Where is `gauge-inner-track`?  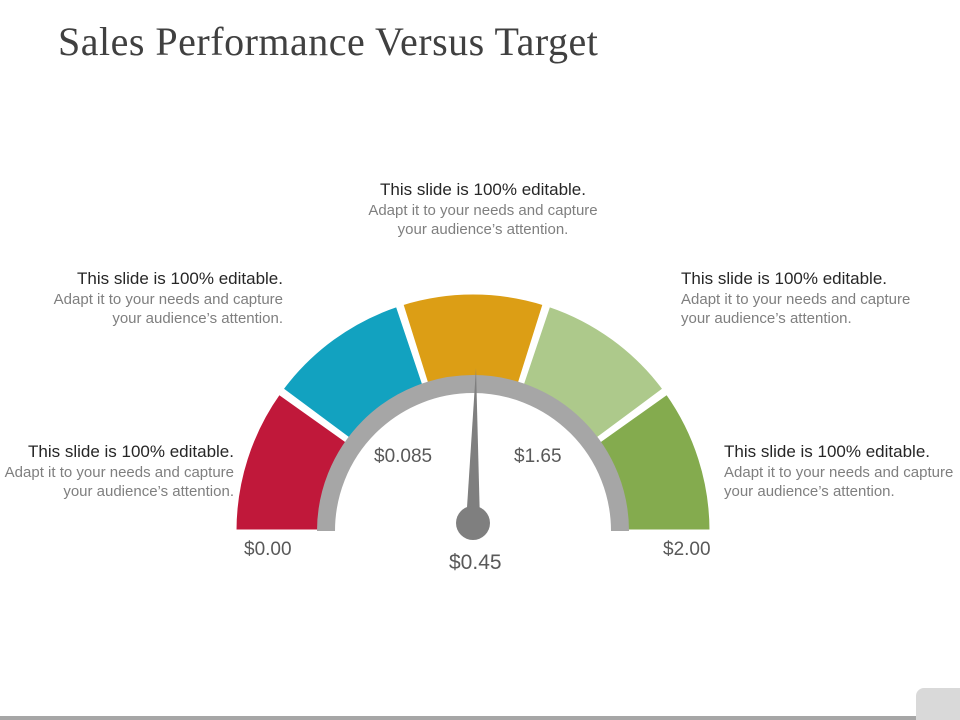 gauge-inner-track is located at coordinates (473, 453).